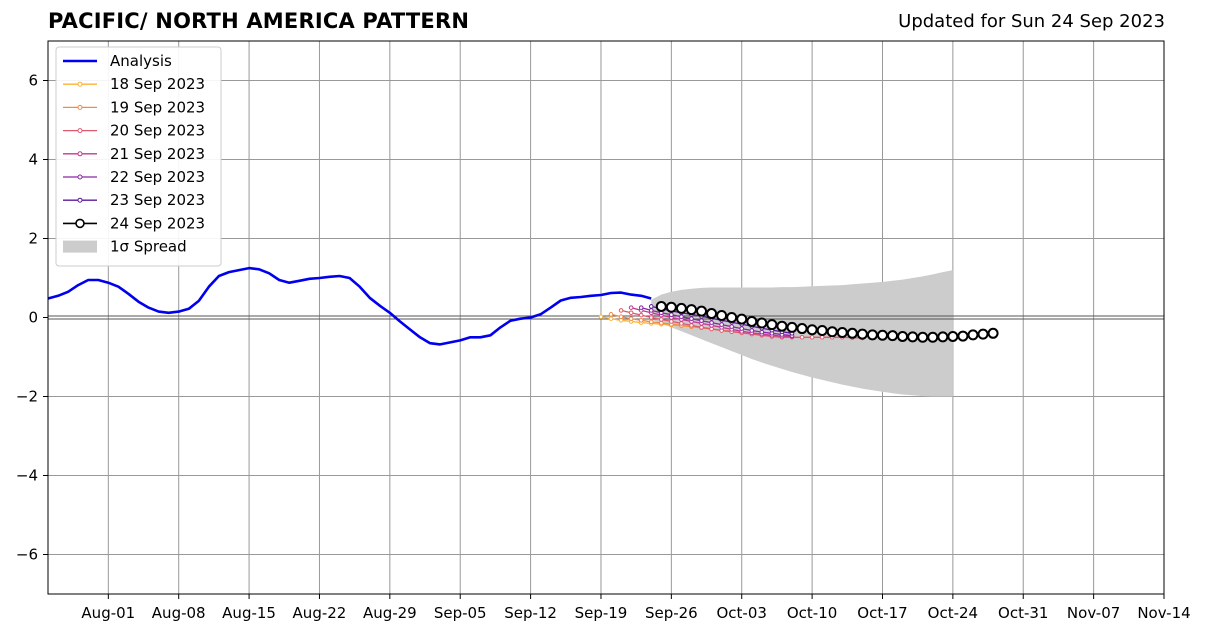 This screenshot has width=1205, height=633. What do you see at coordinates (460, 613) in the screenshot?
I see `x-tick-label: Sep-05` at bounding box center [460, 613].